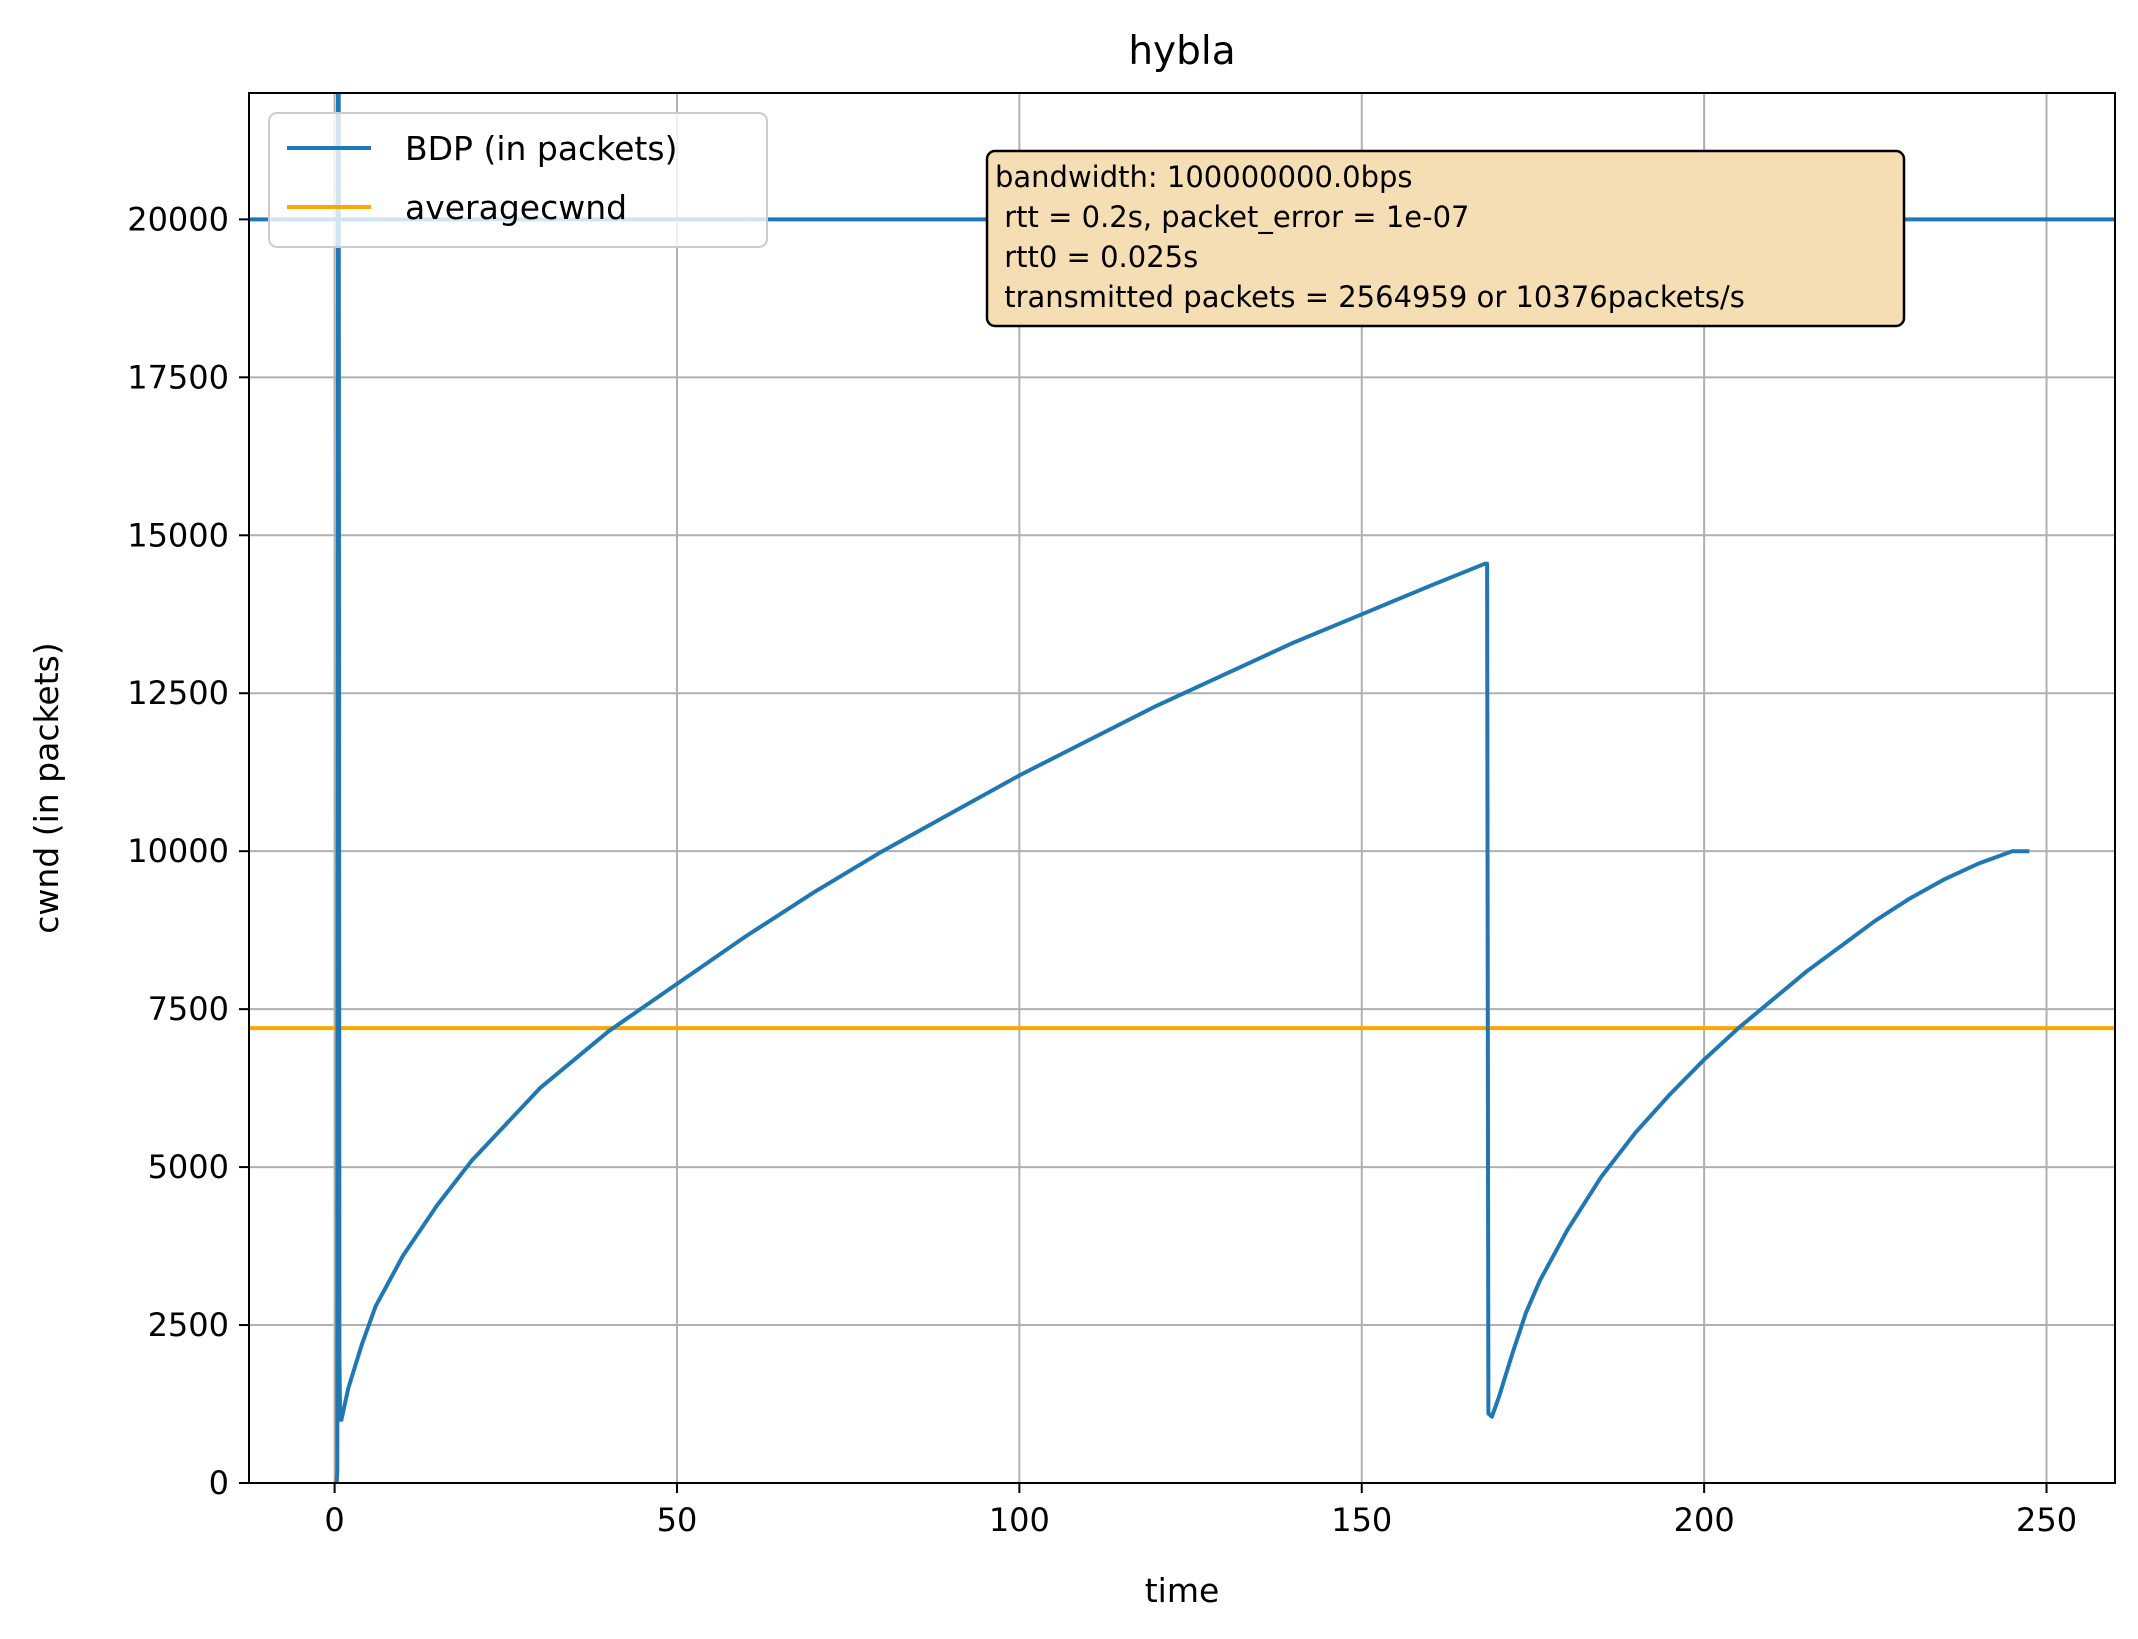 This screenshot has height=1639, width=2138. I want to click on y-tick-label: 7500, so click(188, 1009).